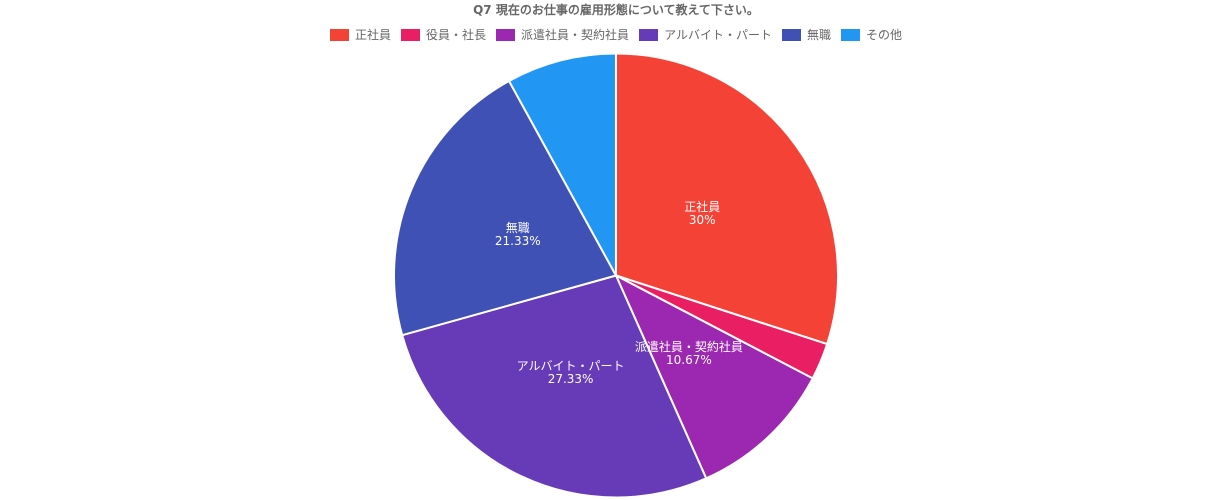 Image resolution: width=1232 pixels, height=500 pixels. I want to click on slice-label-name: 無職, so click(518, 227).